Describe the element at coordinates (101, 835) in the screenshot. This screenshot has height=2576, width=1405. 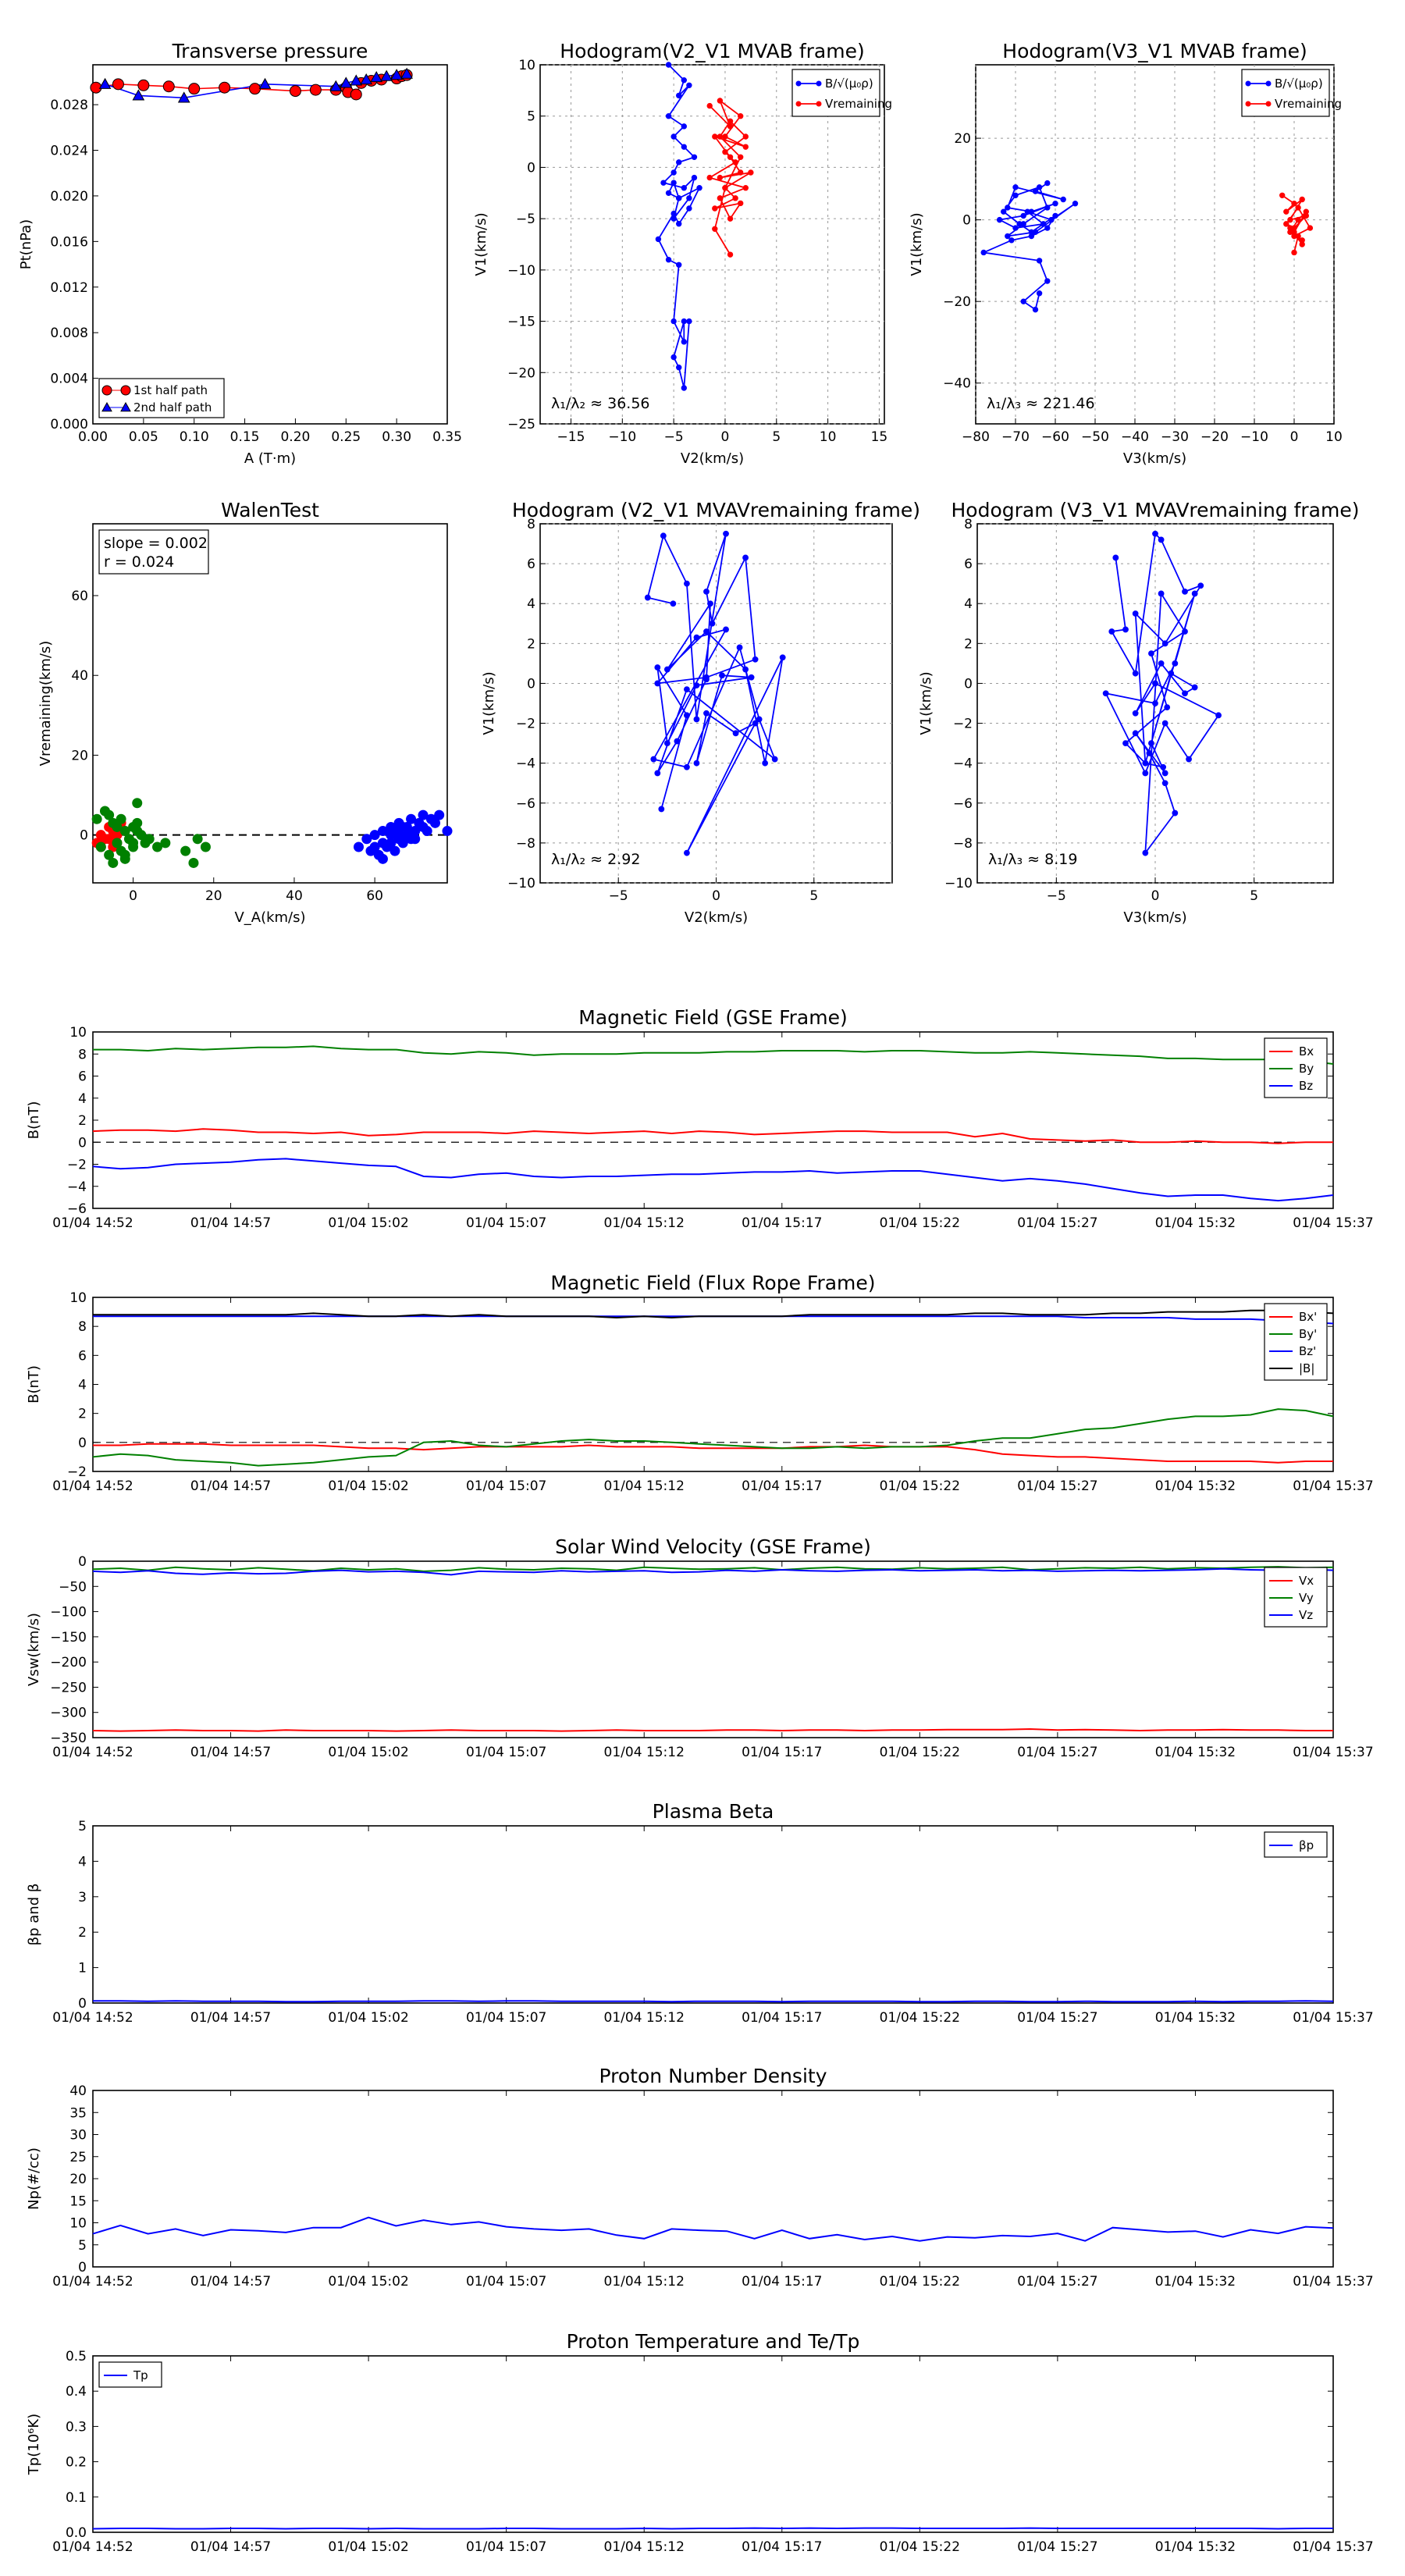
I see `wt-point-red` at that location.